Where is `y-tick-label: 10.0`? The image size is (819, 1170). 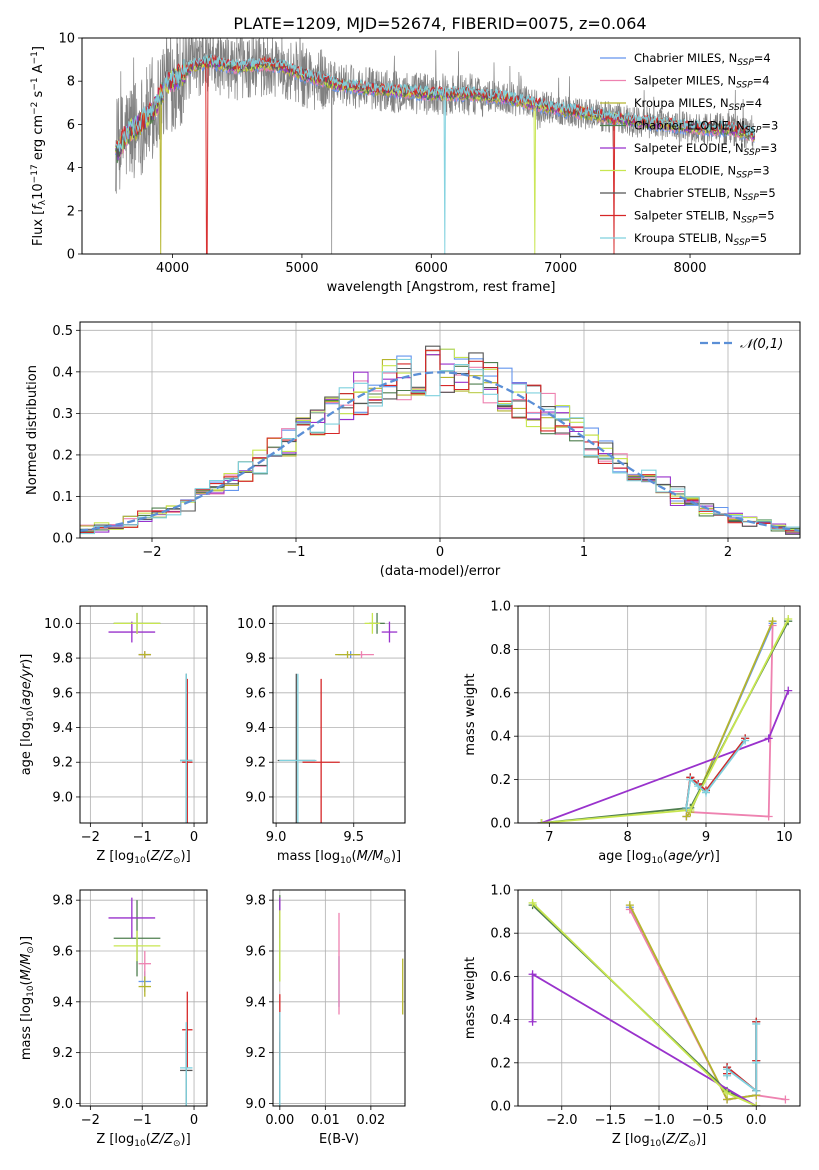 y-tick-label: 10.0 is located at coordinates (58, 624).